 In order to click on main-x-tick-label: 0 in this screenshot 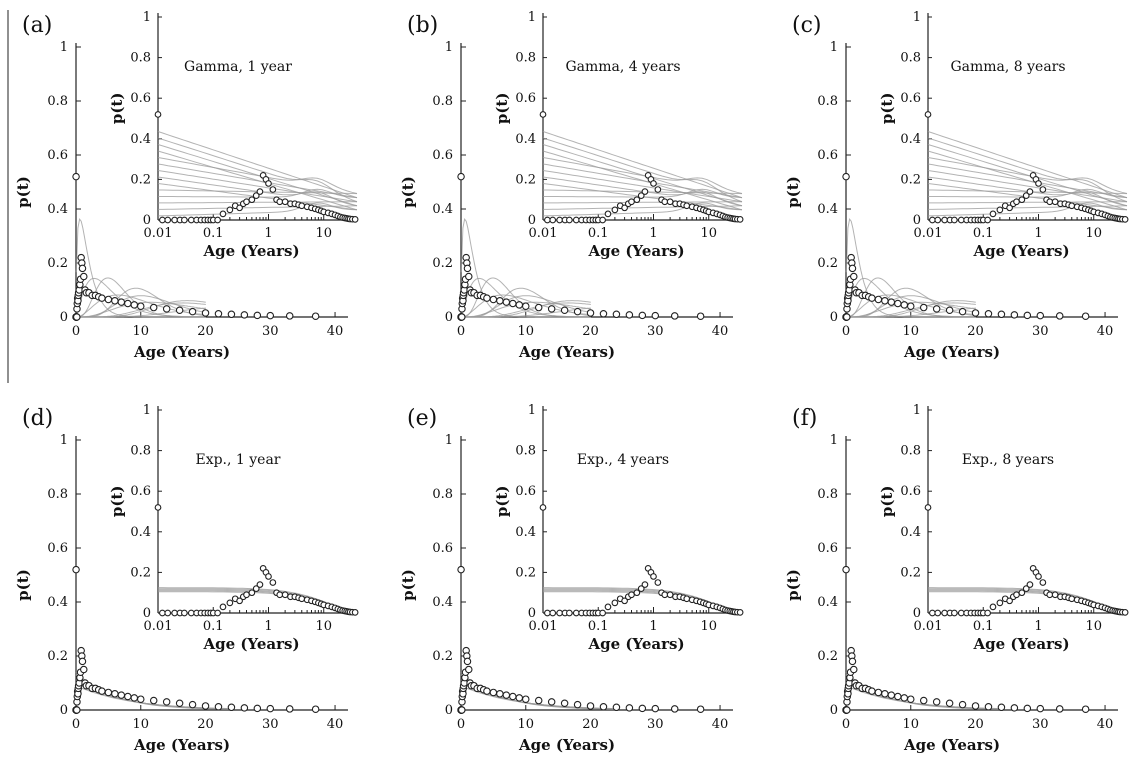, I will do `click(76, 724)`.